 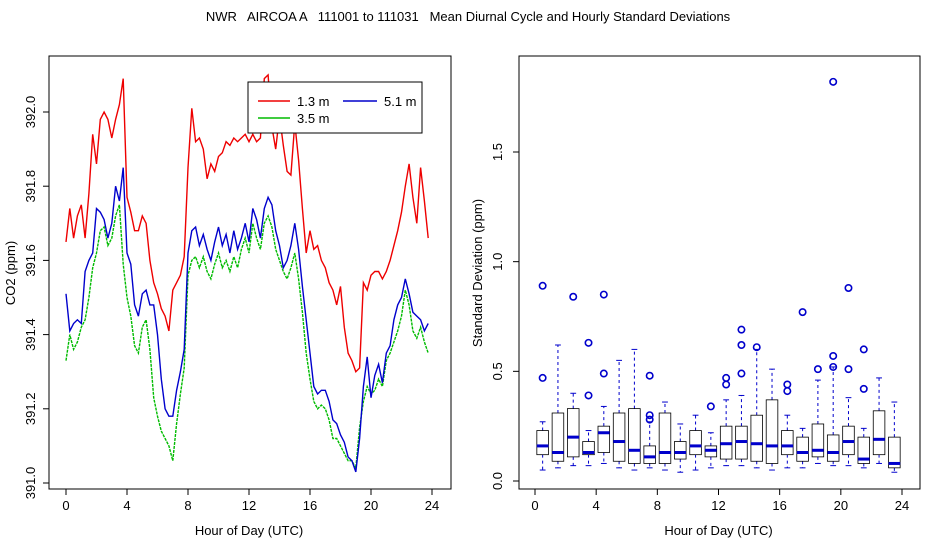 I want to click on box-hour-10.5, so click(x=695, y=442).